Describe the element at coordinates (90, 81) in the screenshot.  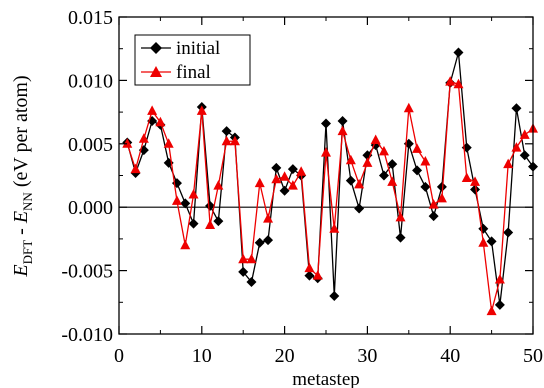
I see `y-tick-label: 0.010` at that location.